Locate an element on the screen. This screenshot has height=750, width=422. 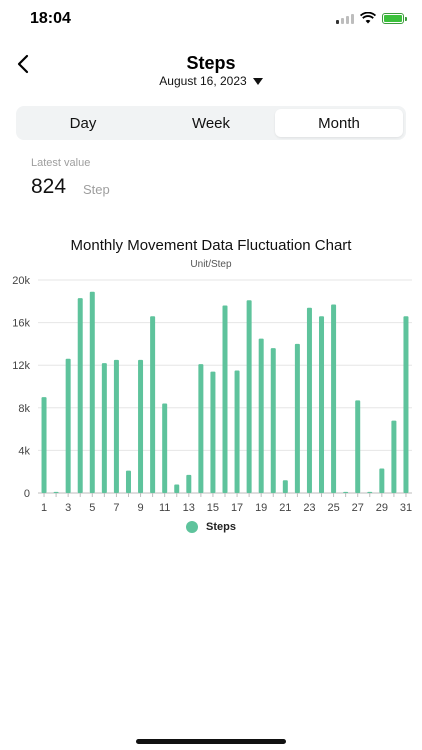
chevron-left-icon is located at coordinates (23, 64).